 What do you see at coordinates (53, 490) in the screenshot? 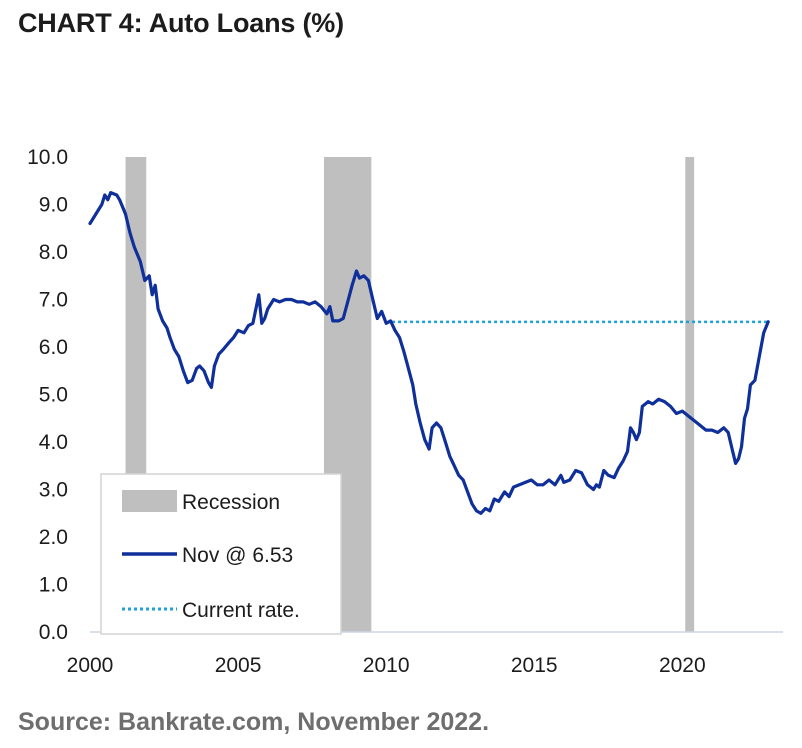
I see `y-tick-label: 3.0` at bounding box center [53, 490].